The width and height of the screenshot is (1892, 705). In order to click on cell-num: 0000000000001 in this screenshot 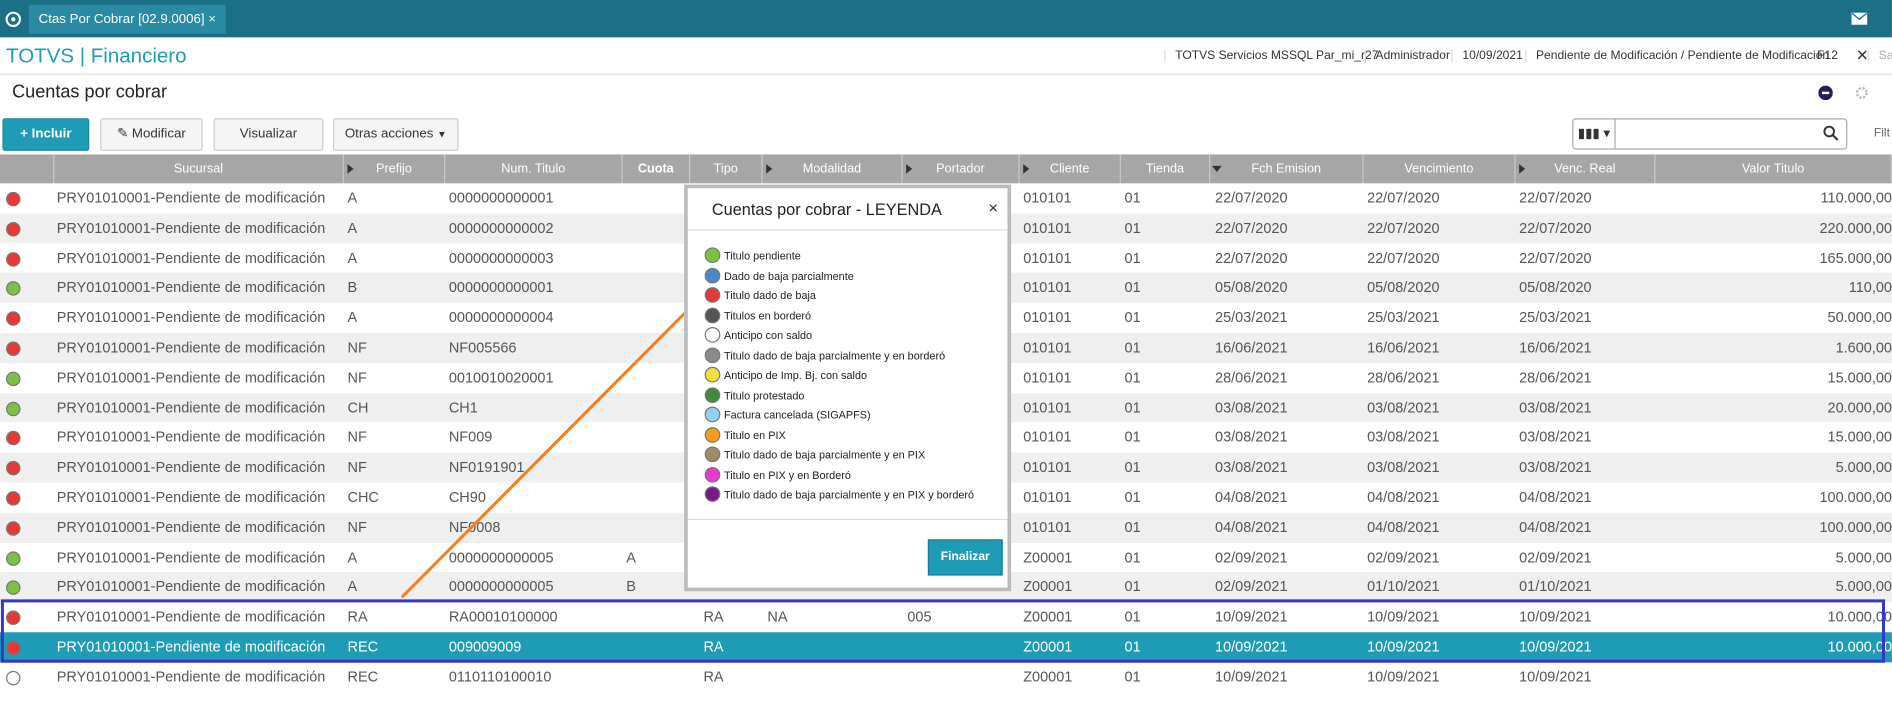, I will do `click(501, 198)`.